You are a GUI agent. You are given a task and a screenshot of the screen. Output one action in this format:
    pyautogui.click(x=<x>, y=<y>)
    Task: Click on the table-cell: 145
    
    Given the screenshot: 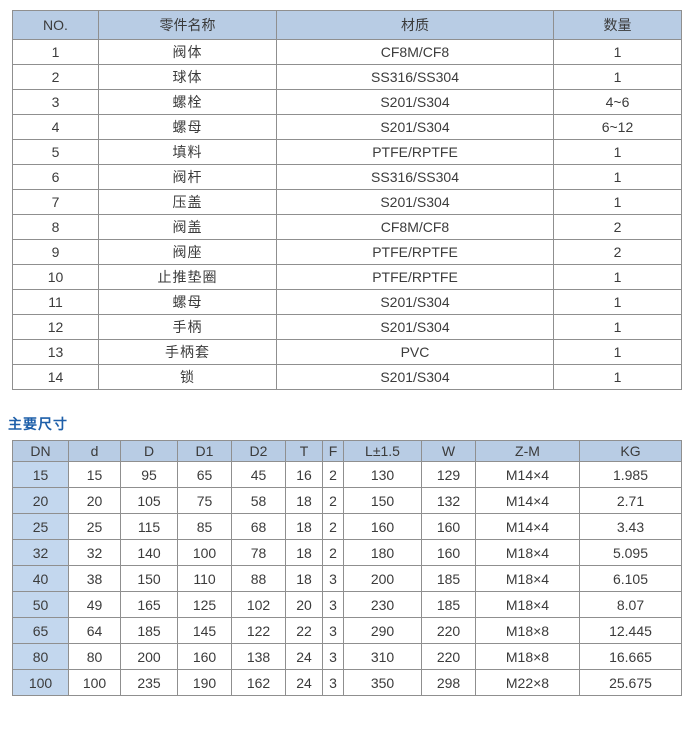 What is the action you would take?
    pyautogui.click(x=204, y=630)
    